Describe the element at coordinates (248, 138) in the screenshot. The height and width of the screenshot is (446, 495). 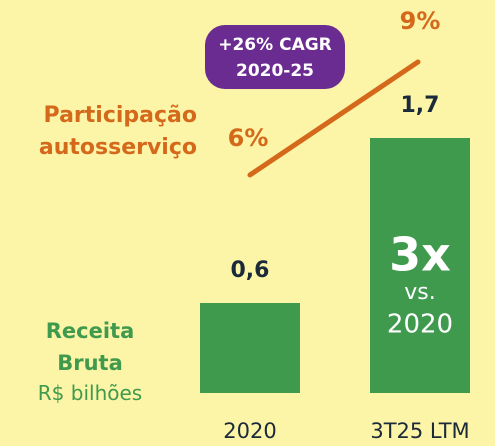
I see `line-value-label: 6%` at that location.